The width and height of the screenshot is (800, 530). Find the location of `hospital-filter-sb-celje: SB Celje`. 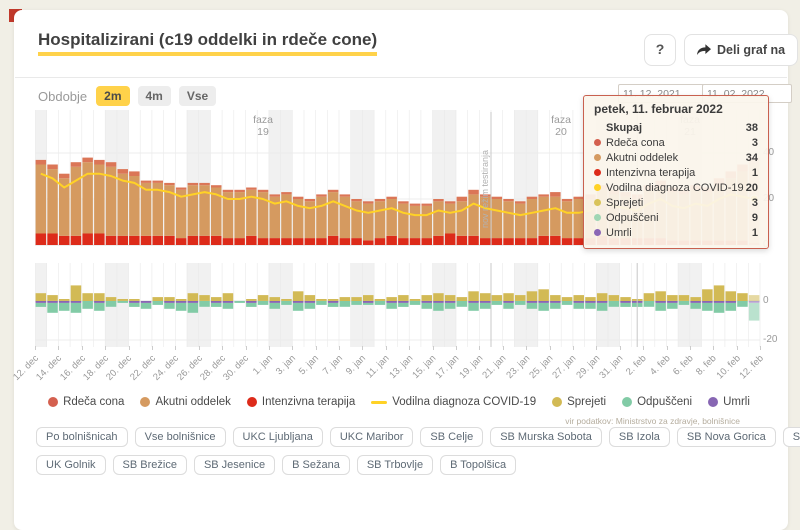

hospital-filter-sb-celje: SB Celje is located at coordinates (452, 437).